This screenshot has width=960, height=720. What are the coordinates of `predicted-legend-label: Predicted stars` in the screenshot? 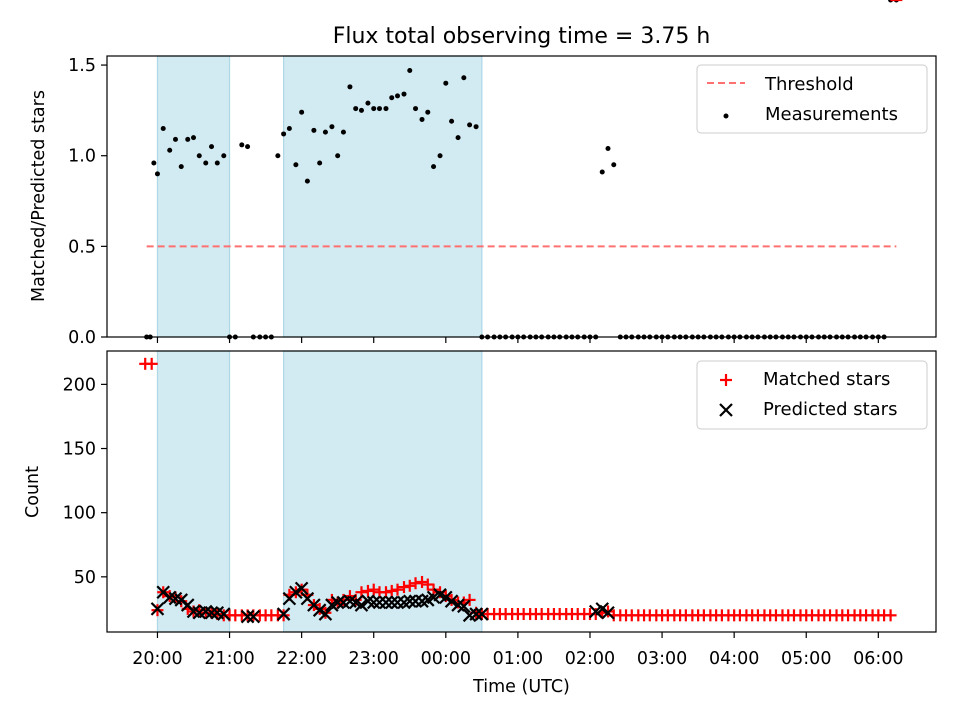 It's located at (830, 409).